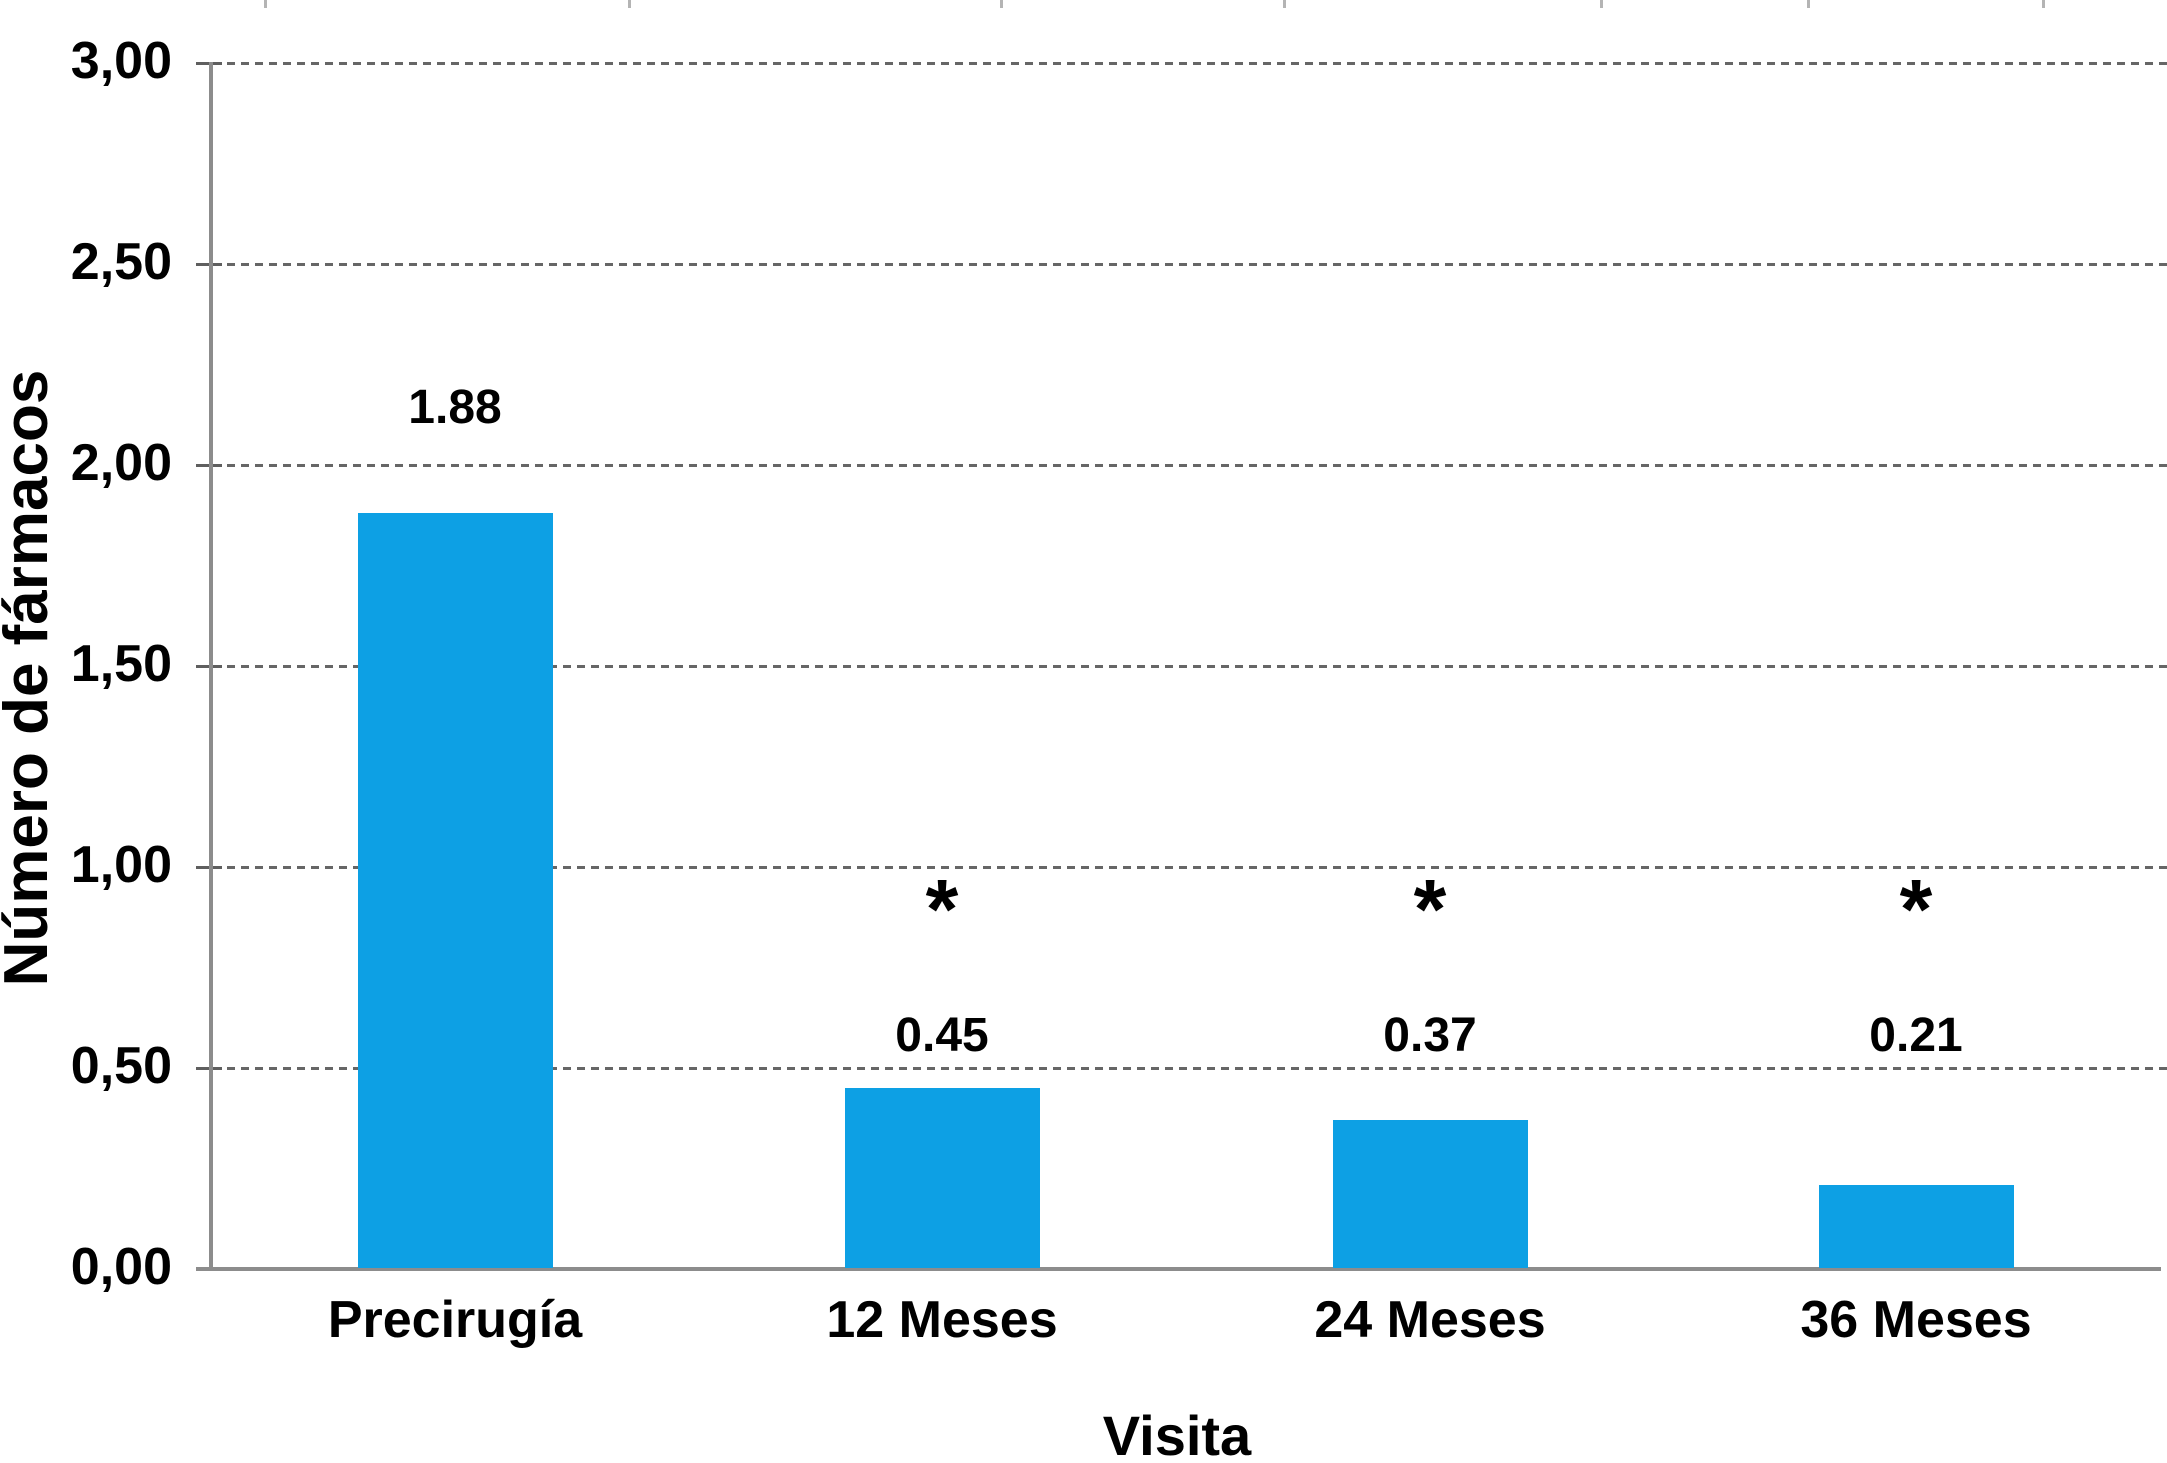 The height and width of the screenshot is (1463, 2167). What do you see at coordinates (1430, 1320) in the screenshot?
I see `category-label: 24 Meses` at bounding box center [1430, 1320].